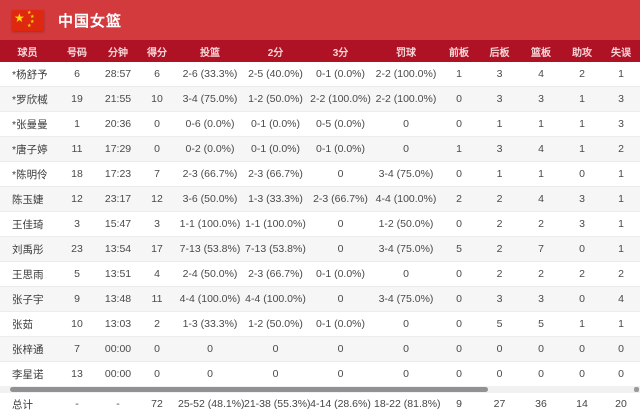 This screenshot has width=640, height=420. What do you see at coordinates (210, 124) in the screenshot?
I see `stat-cell: 0-6 (0.0%)` at bounding box center [210, 124].